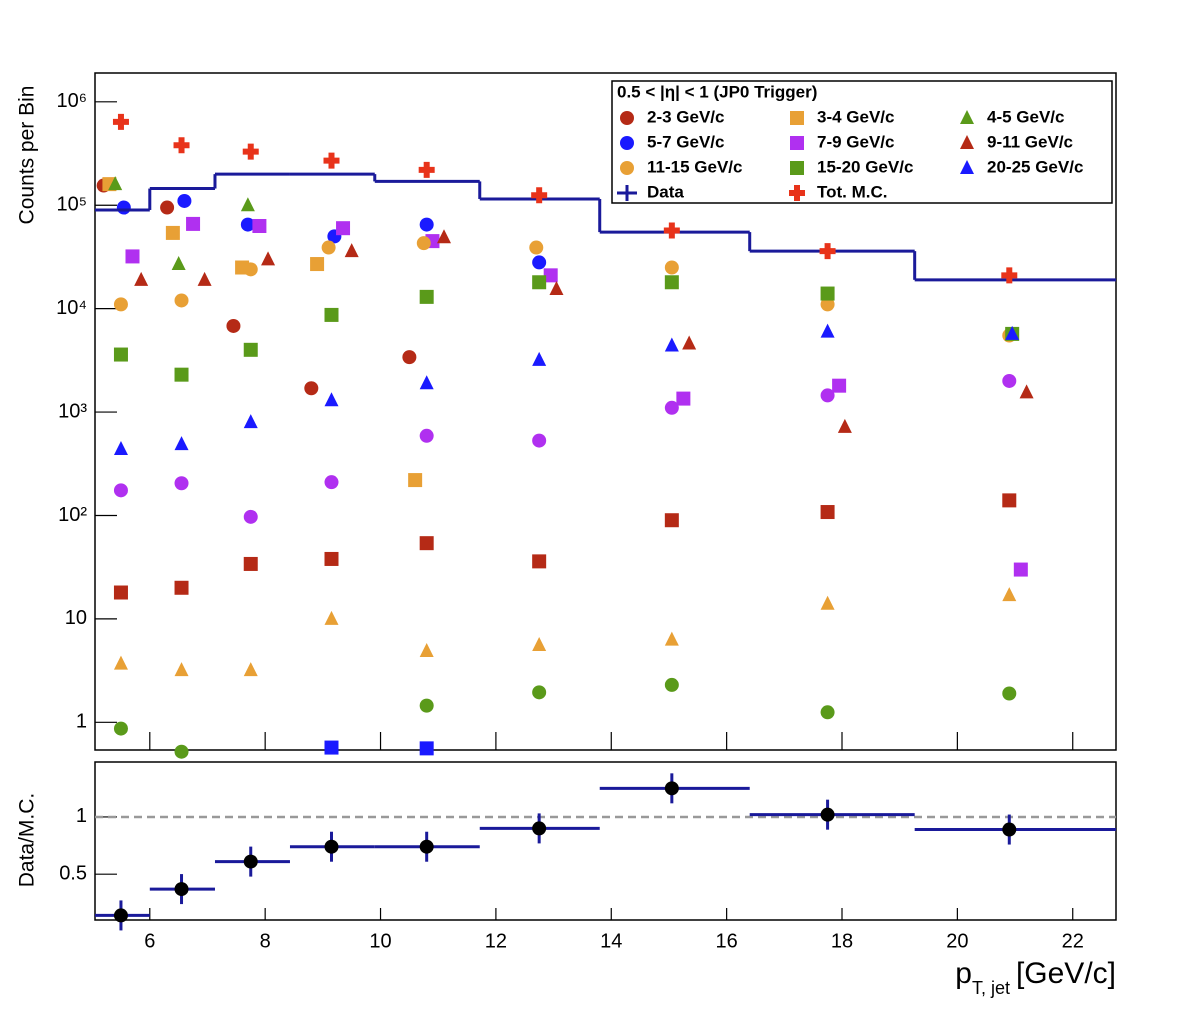  Describe the element at coordinates (73, 873) in the screenshot. I see `y-tick-label: 0.5` at that location.